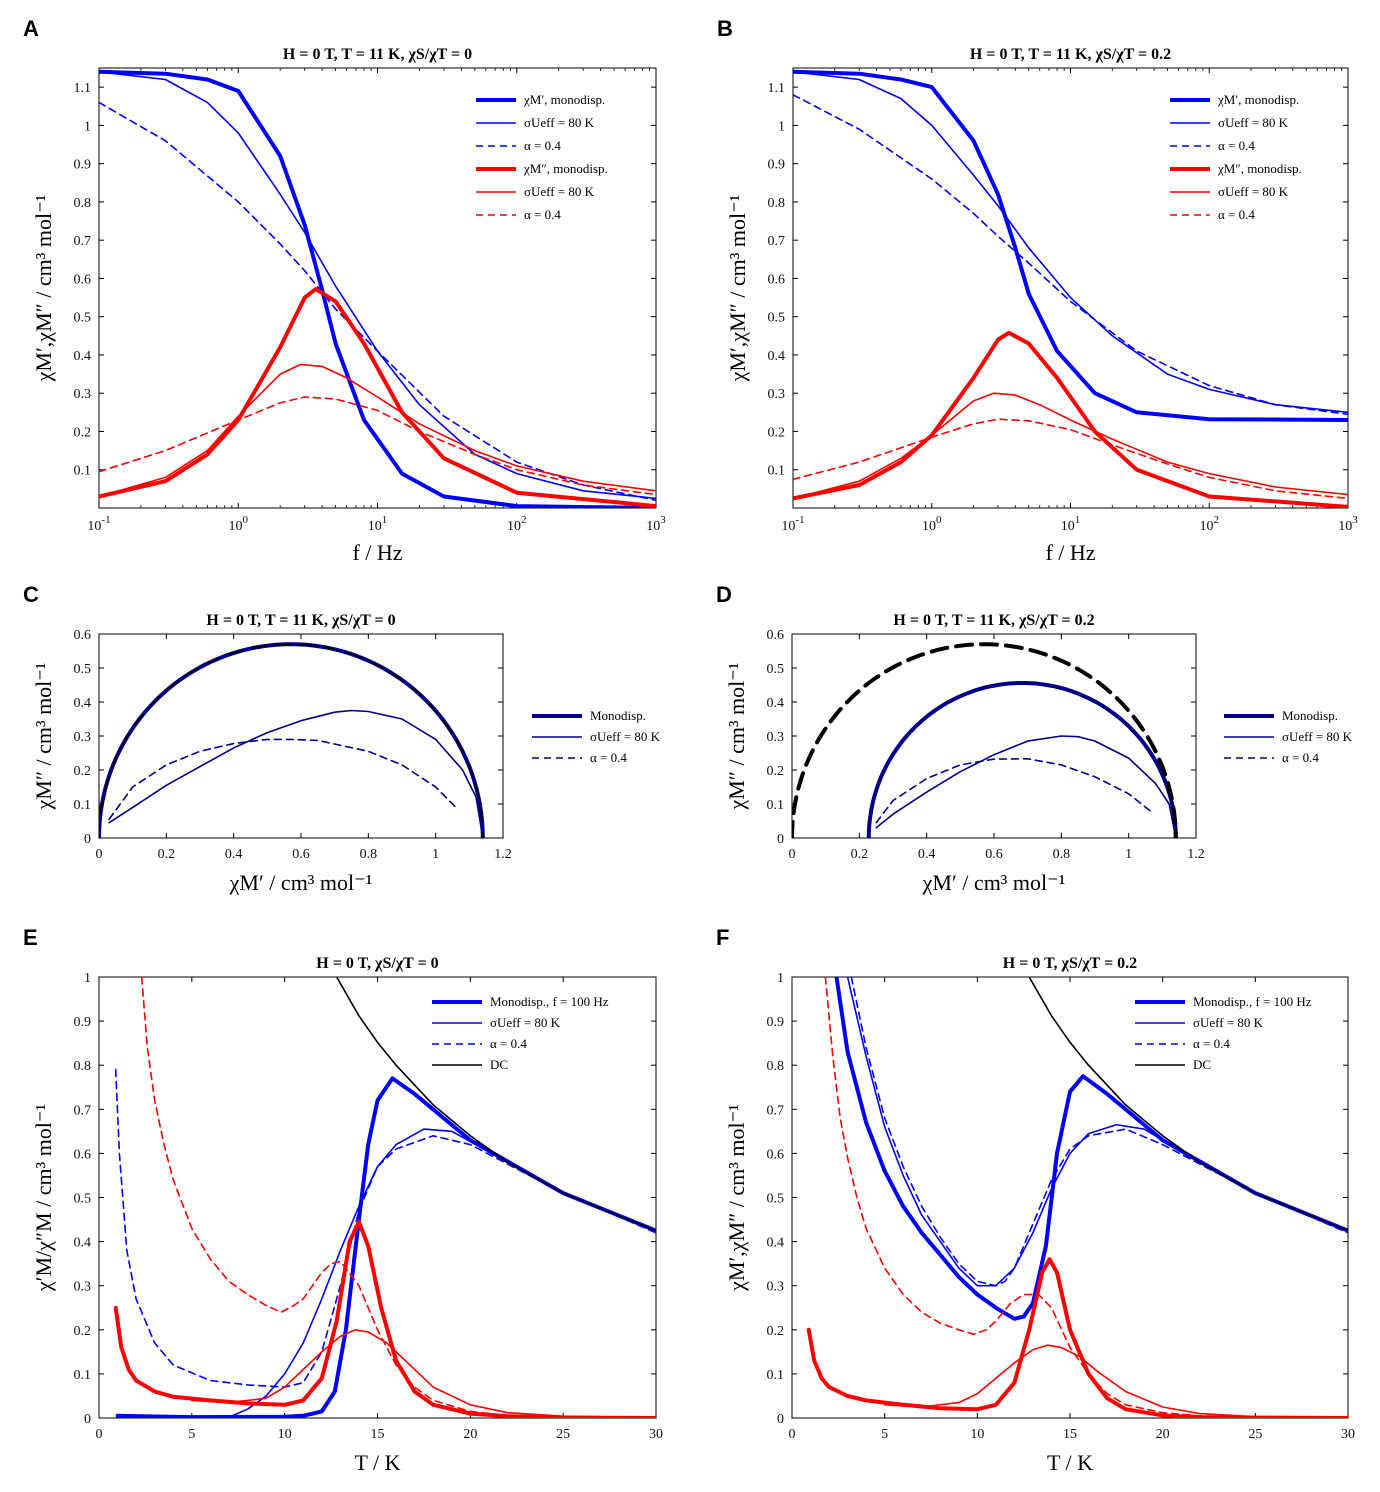 The image size is (1380, 1492). What do you see at coordinates (31, 28) in the screenshot?
I see `panel-label: A` at bounding box center [31, 28].